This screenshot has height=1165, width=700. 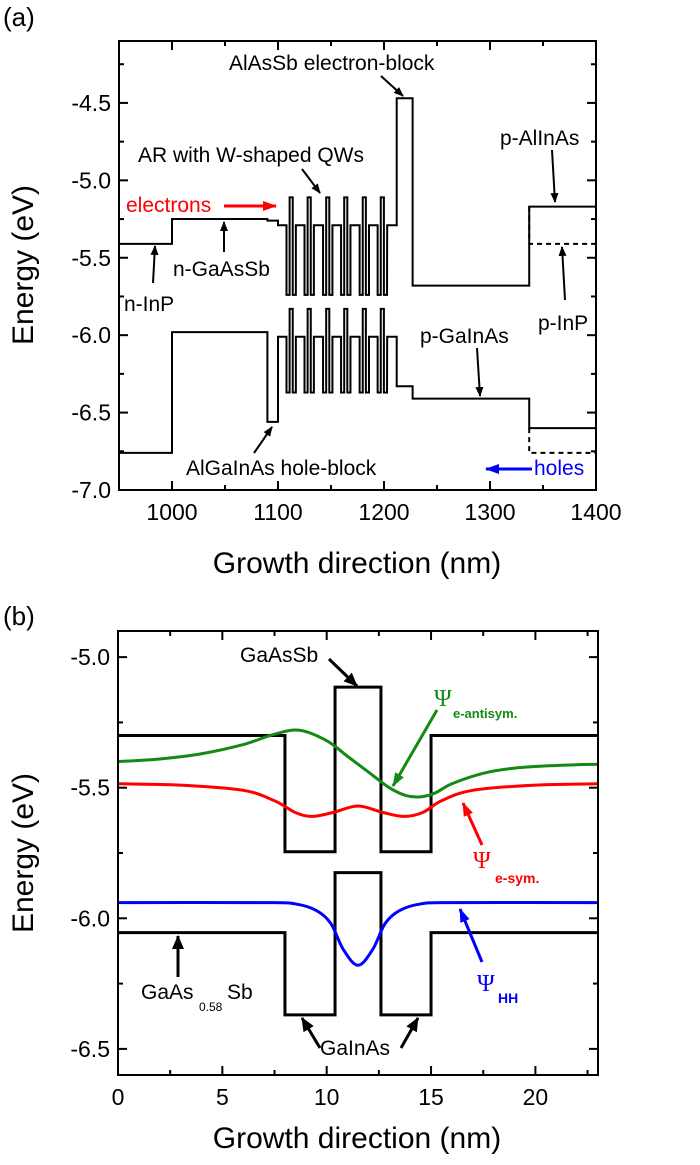 I want to click on panel-0-ytick-label: -6.5, so click(x=91, y=413).